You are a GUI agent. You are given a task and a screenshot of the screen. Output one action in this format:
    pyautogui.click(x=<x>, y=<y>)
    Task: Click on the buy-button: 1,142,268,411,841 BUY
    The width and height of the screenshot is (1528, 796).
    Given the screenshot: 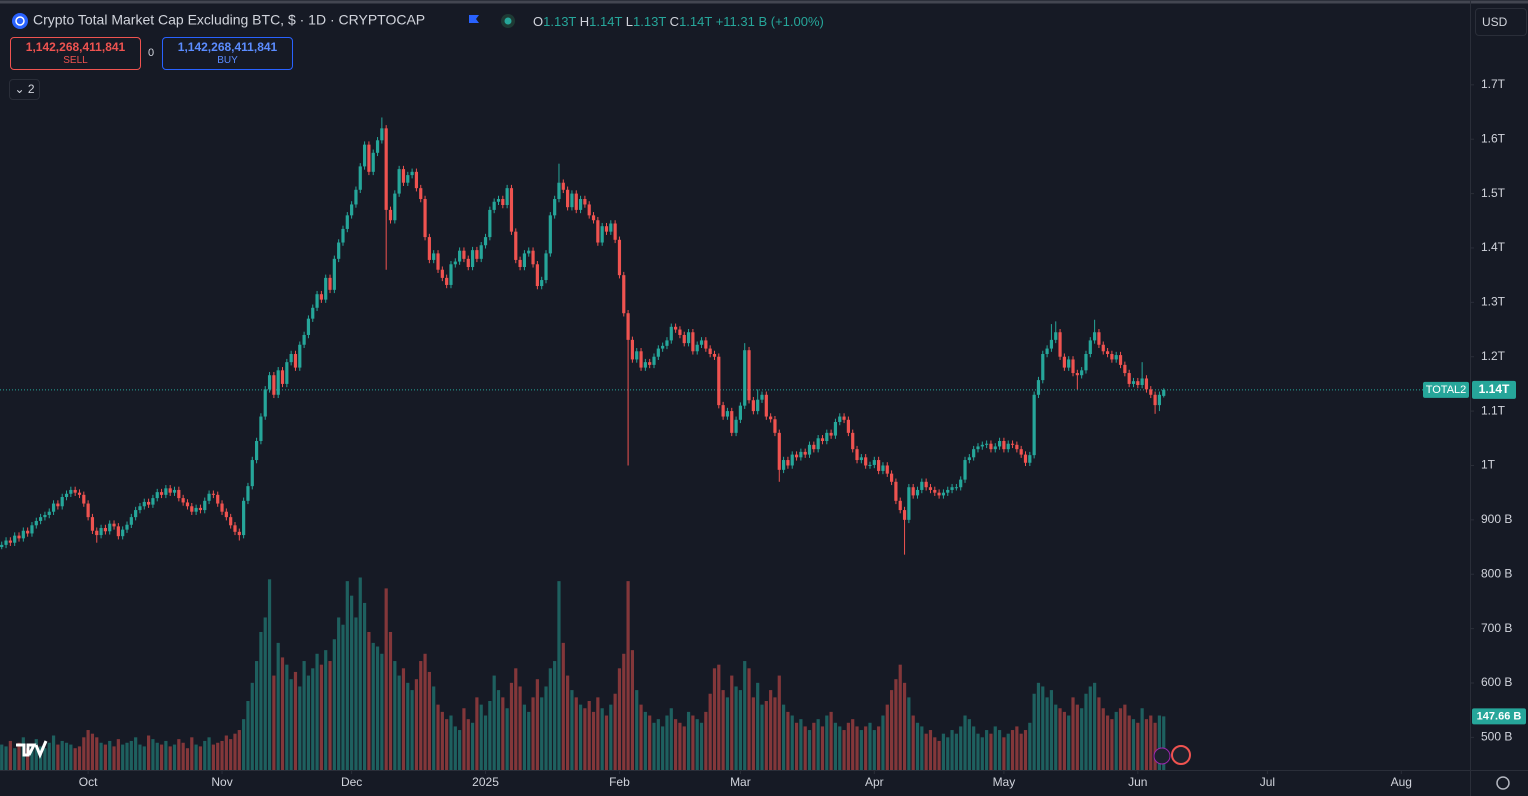 What is the action you would take?
    pyautogui.click(x=227, y=53)
    